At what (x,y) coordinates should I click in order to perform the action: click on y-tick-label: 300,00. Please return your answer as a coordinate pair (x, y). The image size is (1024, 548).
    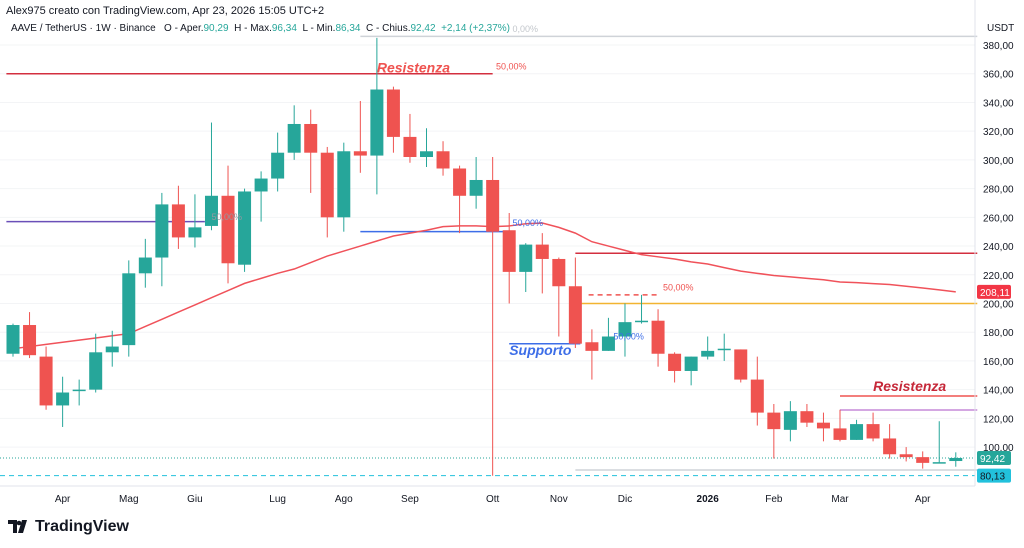
    Looking at the image, I should click on (998, 161).